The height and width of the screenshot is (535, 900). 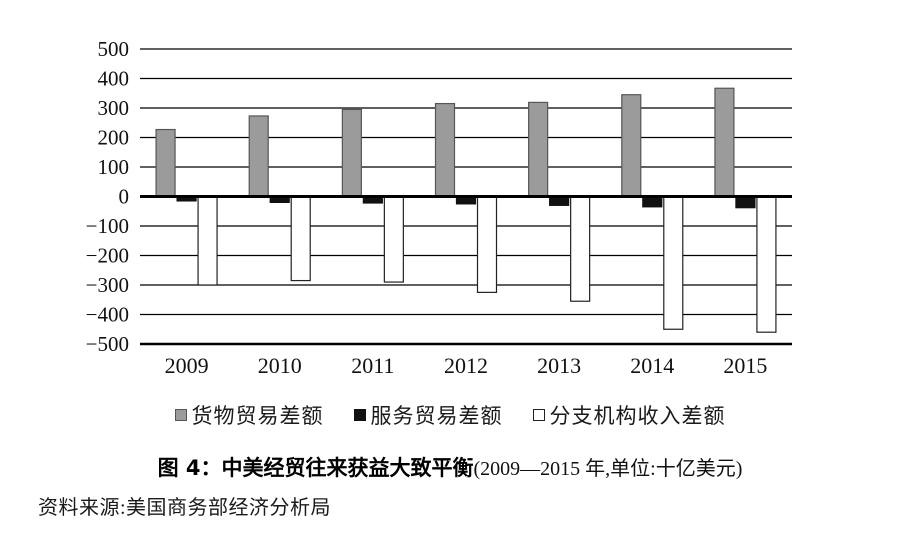 What do you see at coordinates (393, 239) in the screenshot?
I see `bar-分支机构收入差额-2011` at bounding box center [393, 239].